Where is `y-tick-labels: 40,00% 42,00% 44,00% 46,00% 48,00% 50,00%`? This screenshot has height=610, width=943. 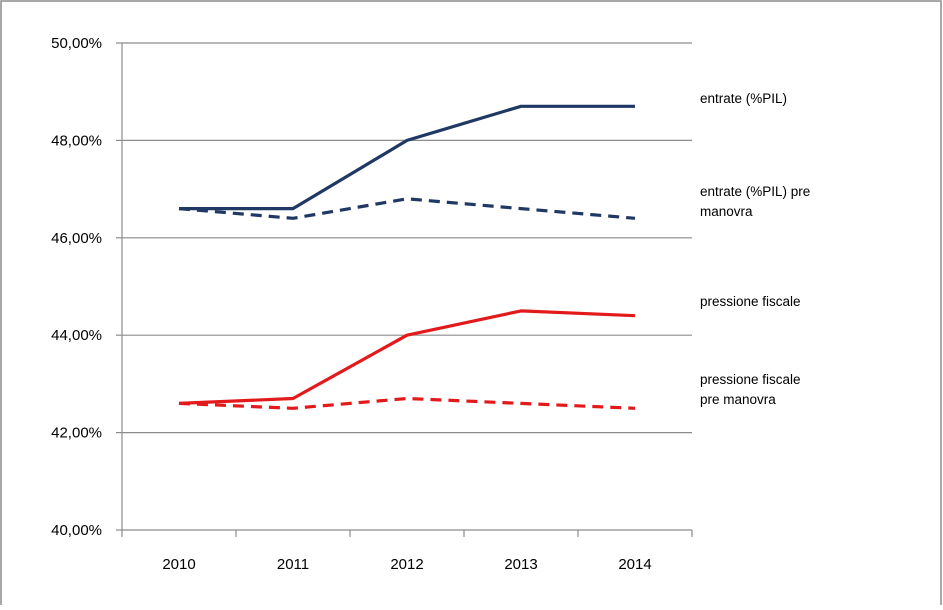 y-tick-labels: 40,00% 42,00% 44,00% 46,00% 48,00% 50,00% is located at coordinates (76, 287).